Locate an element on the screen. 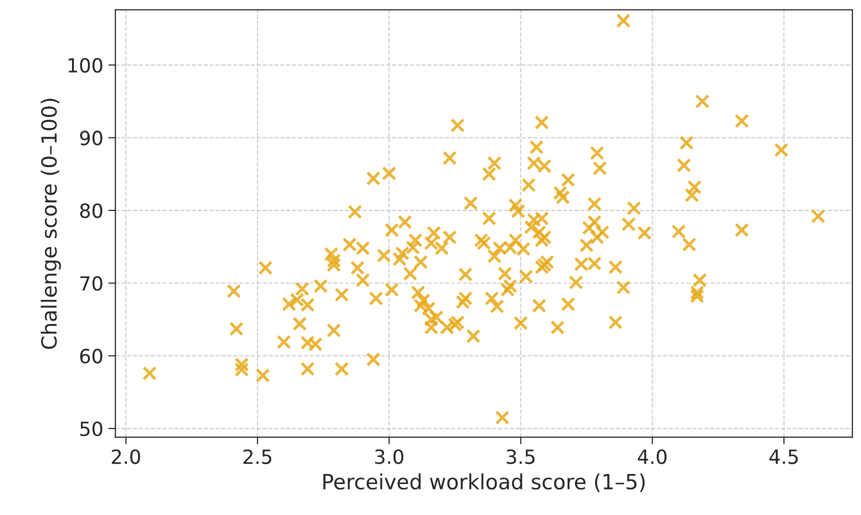 This screenshot has height=515, width=861. x-tick-label: 4.5 is located at coordinates (783, 457).